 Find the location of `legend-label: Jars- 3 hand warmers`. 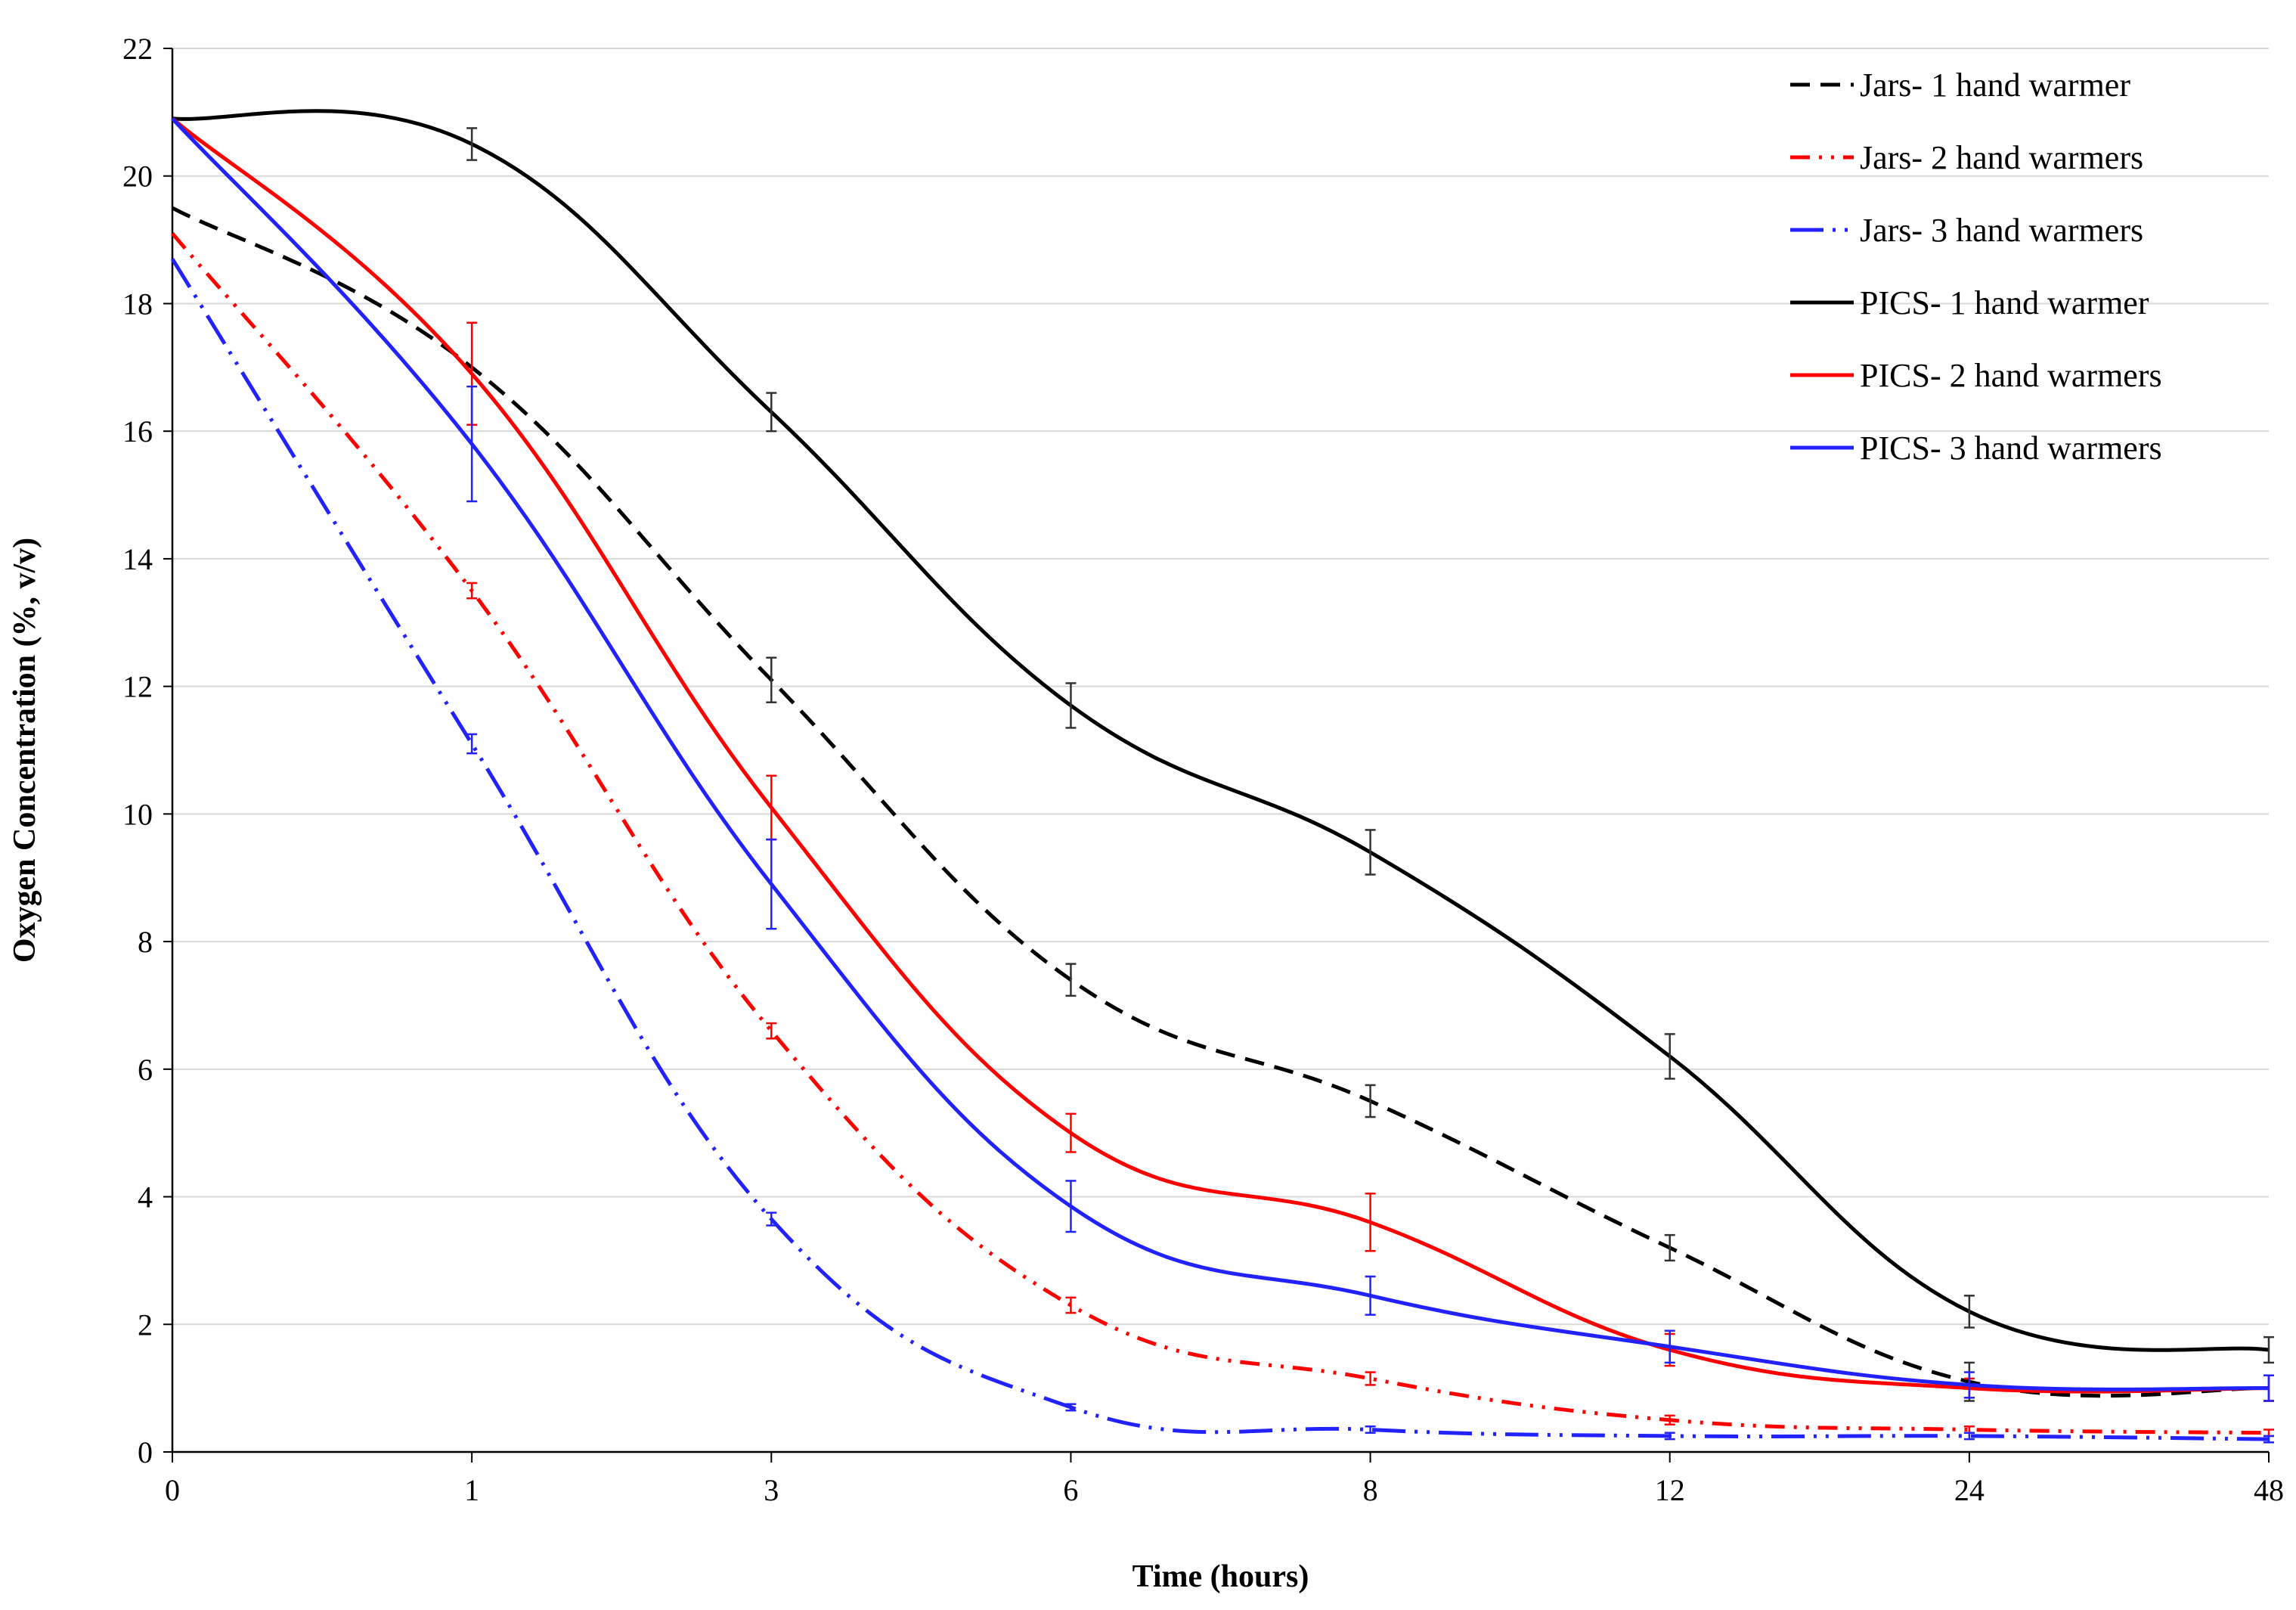

legend-label: Jars- 3 hand warmers is located at coordinates (2001, 230).